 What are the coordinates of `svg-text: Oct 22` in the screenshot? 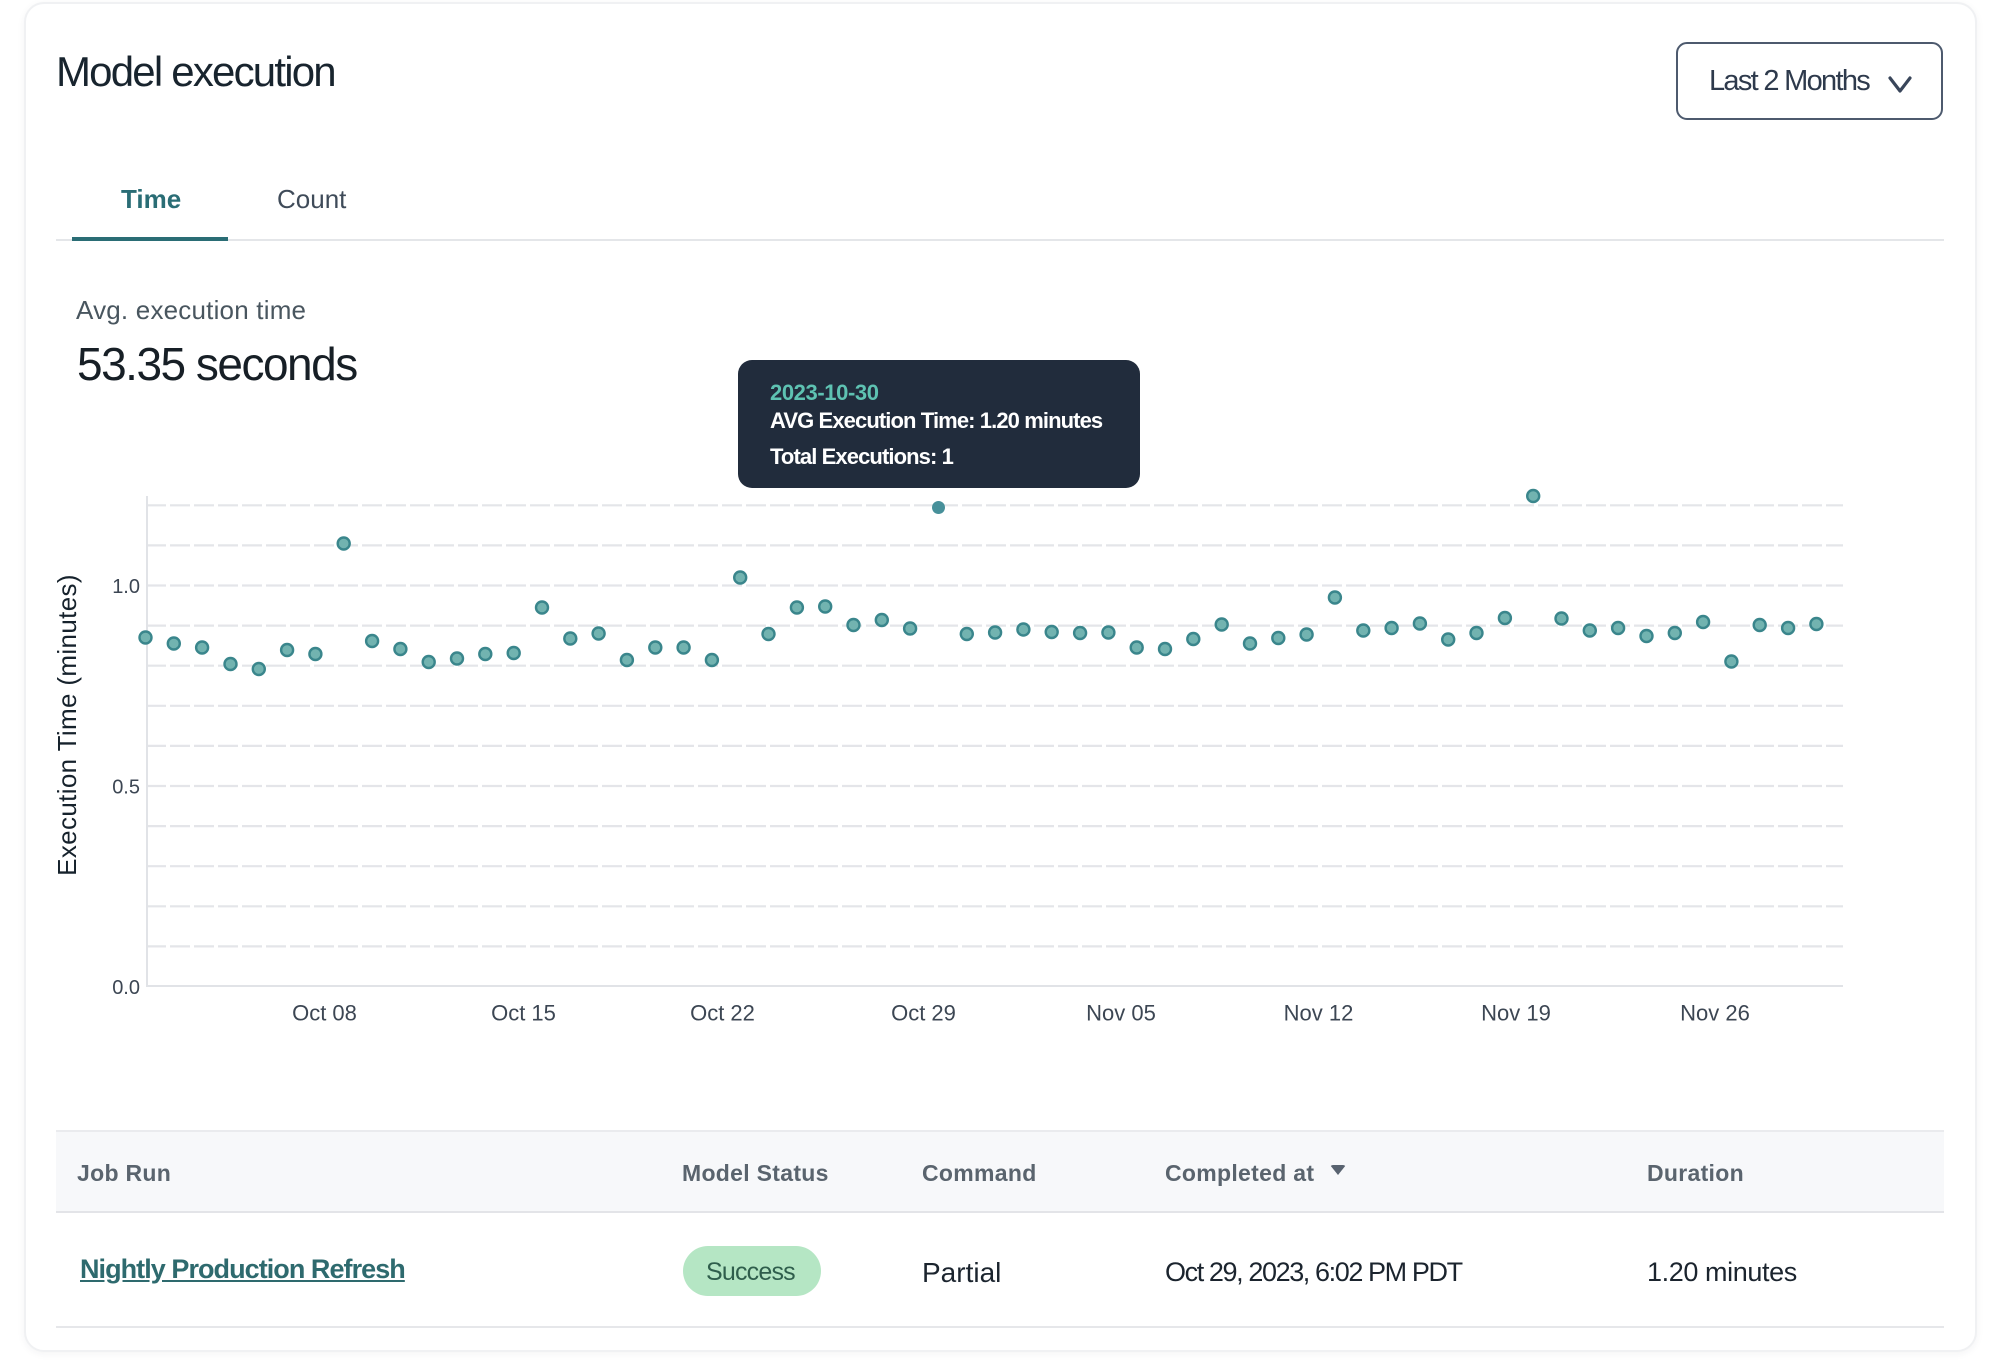 It's located at (722, 1013).